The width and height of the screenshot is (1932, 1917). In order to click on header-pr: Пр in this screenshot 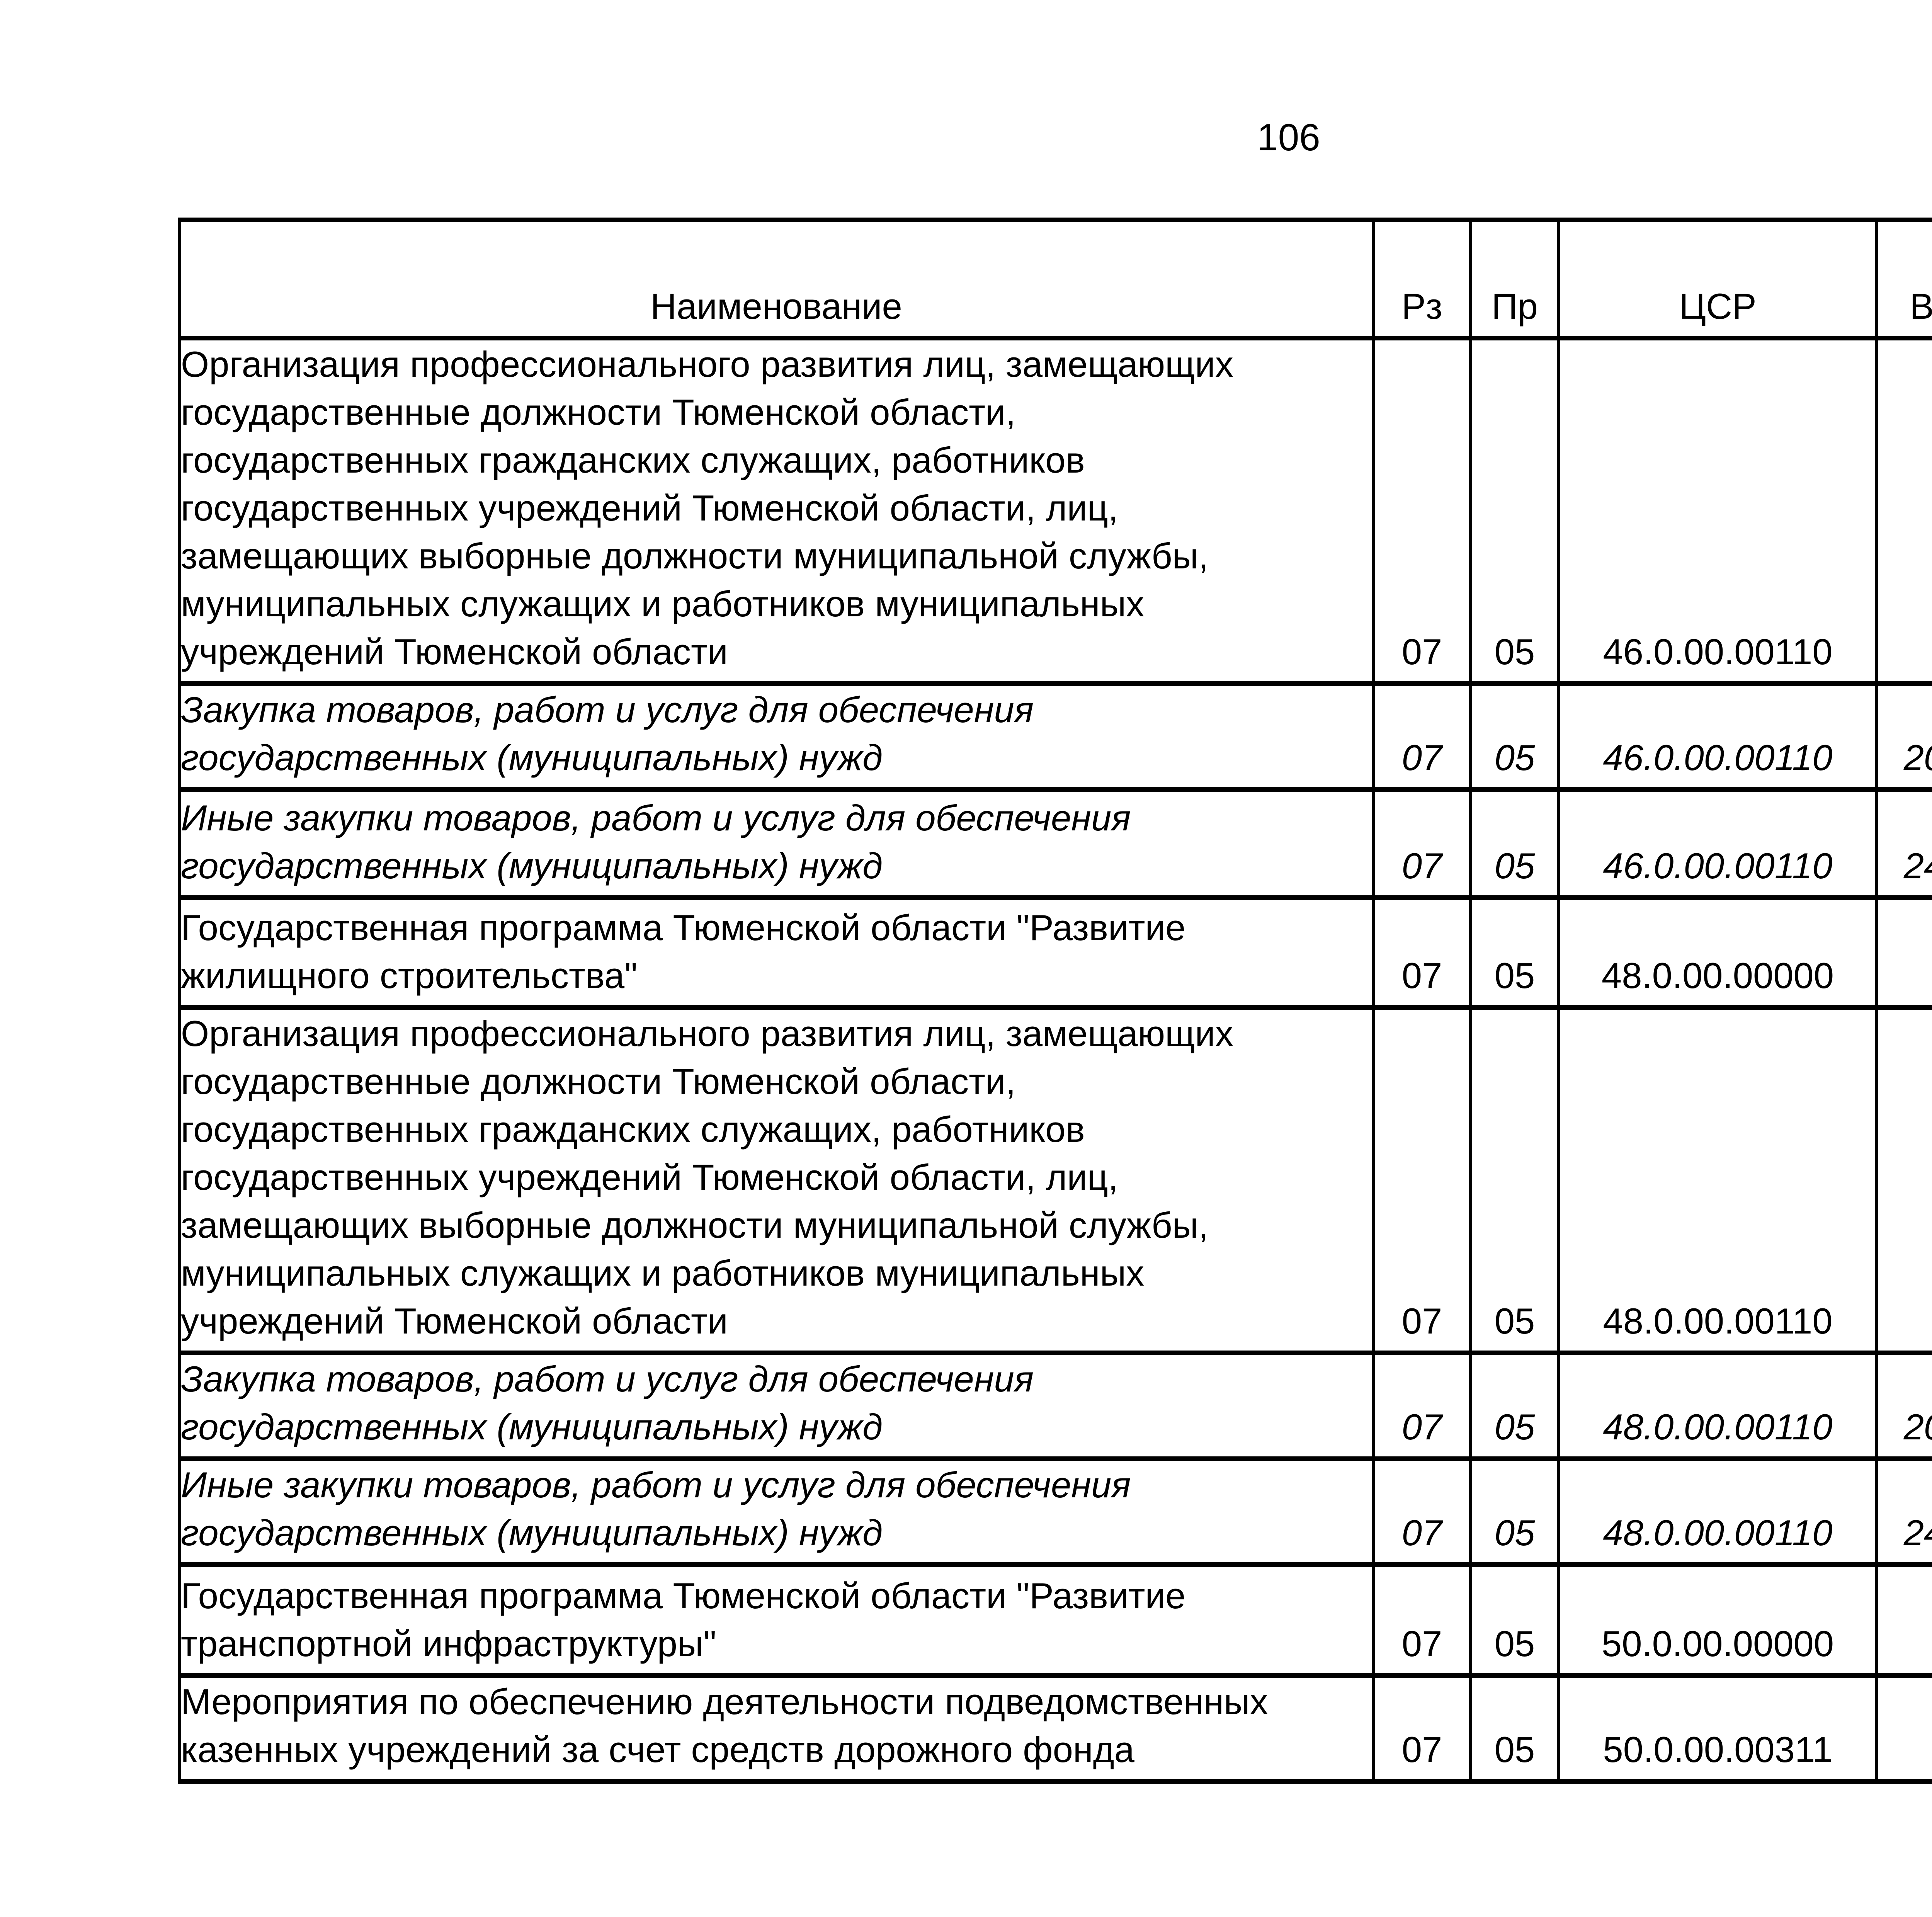, I will do `click(1515, 279)`.